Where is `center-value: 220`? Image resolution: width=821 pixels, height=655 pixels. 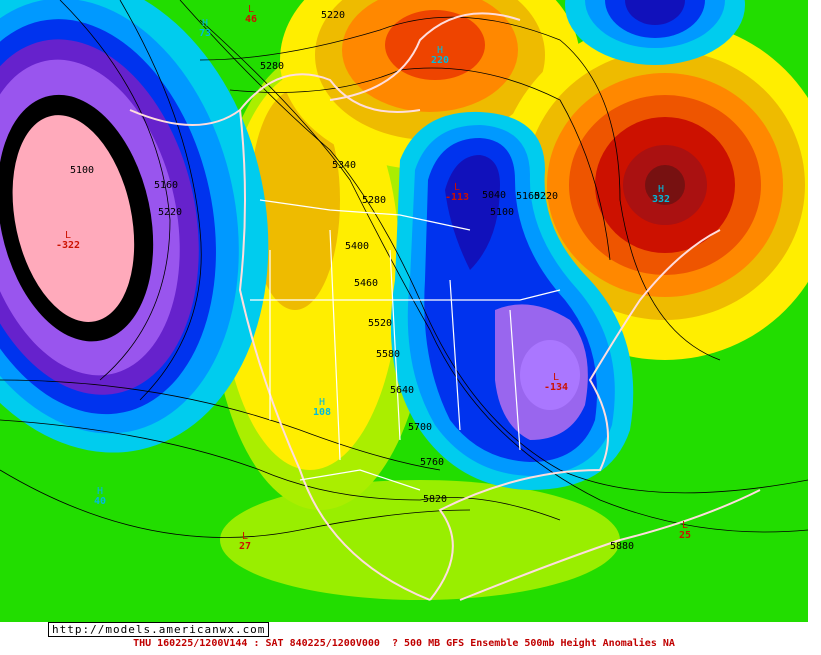 center-value: 220 is located at coordinates (440, 60).